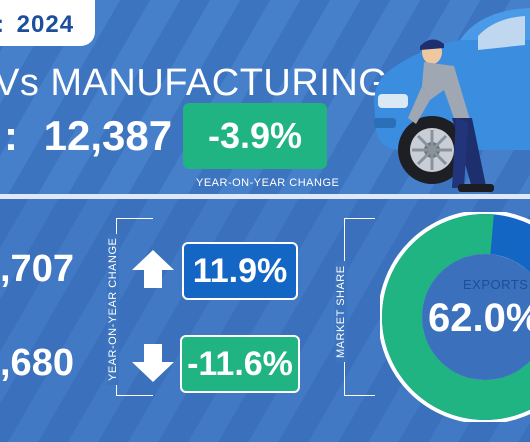 The width and height of the screenshot is (530, 442). What do you see at coordinates (153, 269) in the screenshot?
I see `arrow-up-icon` at bounding box center [153, 269].